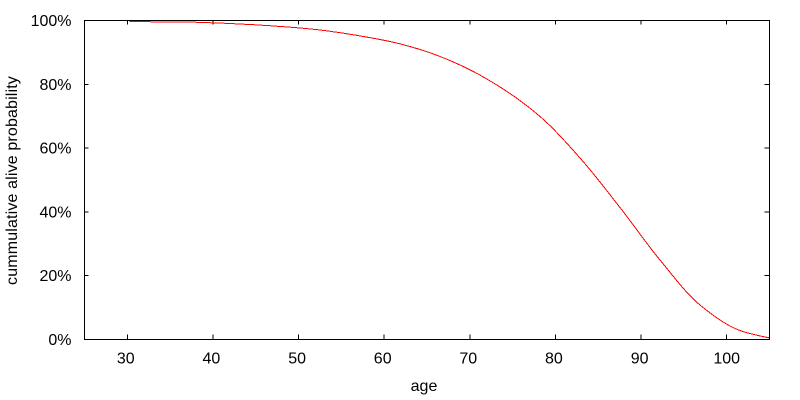  I want to click on svg-text: 30, so click(126, 359).